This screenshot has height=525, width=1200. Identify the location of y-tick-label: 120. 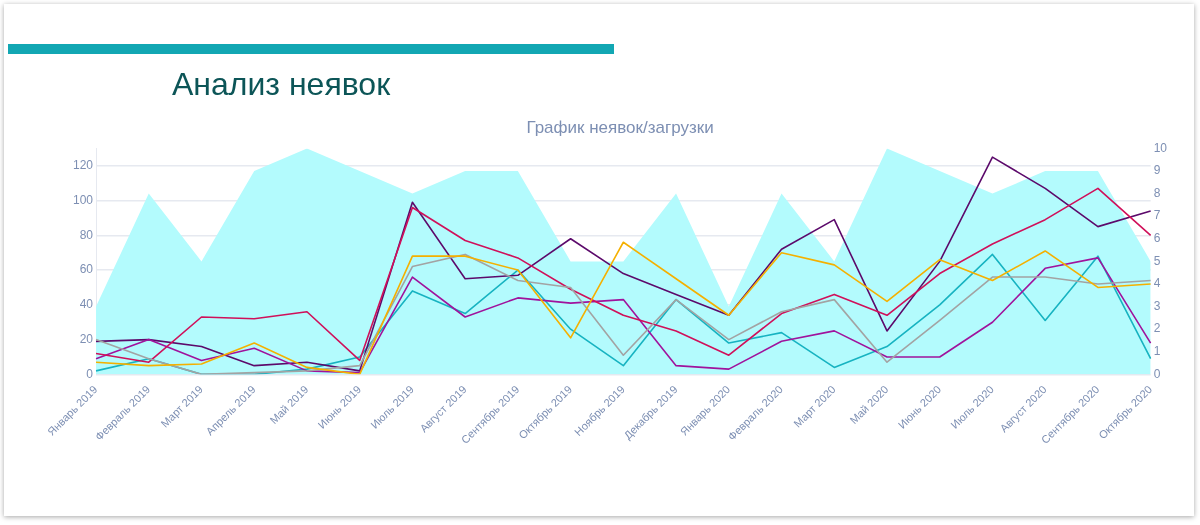
(83, 165).